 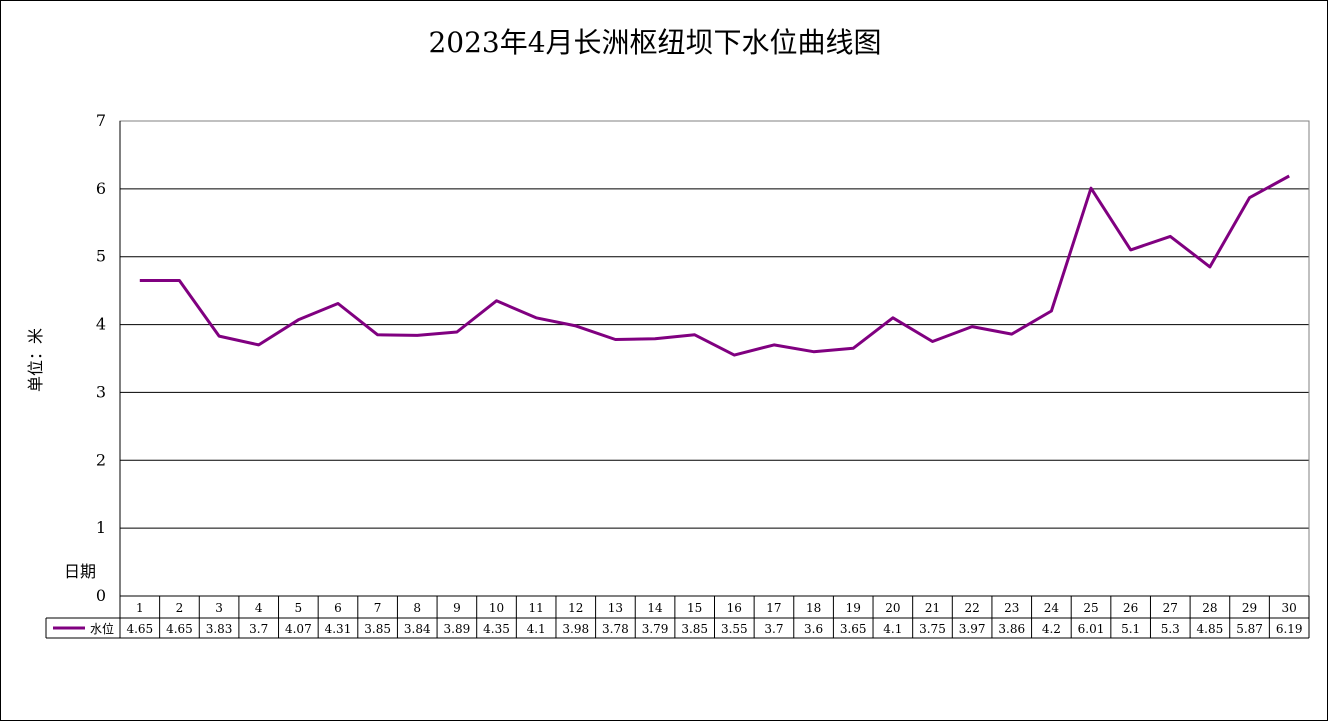 What do you see at coordinates (1052, 608) in the screenshot?
I see `x-tick-label: 24` at bounding box center [1052, 608].